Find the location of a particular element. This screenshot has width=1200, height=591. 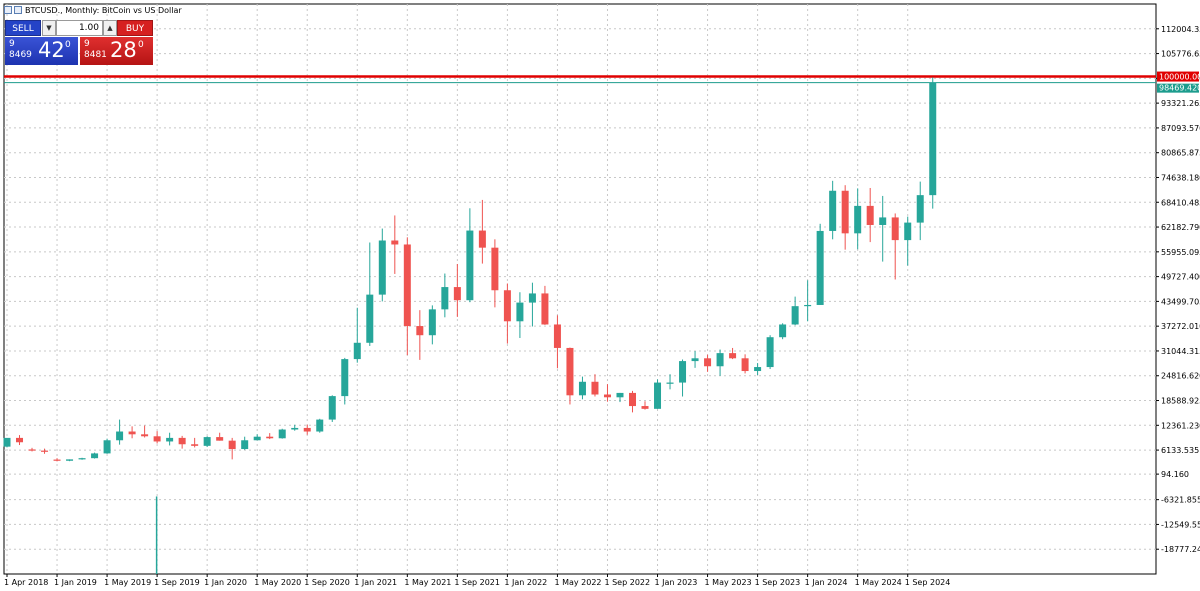

y-tick-label: 74638.180 is located at coordinates (1180, 177).